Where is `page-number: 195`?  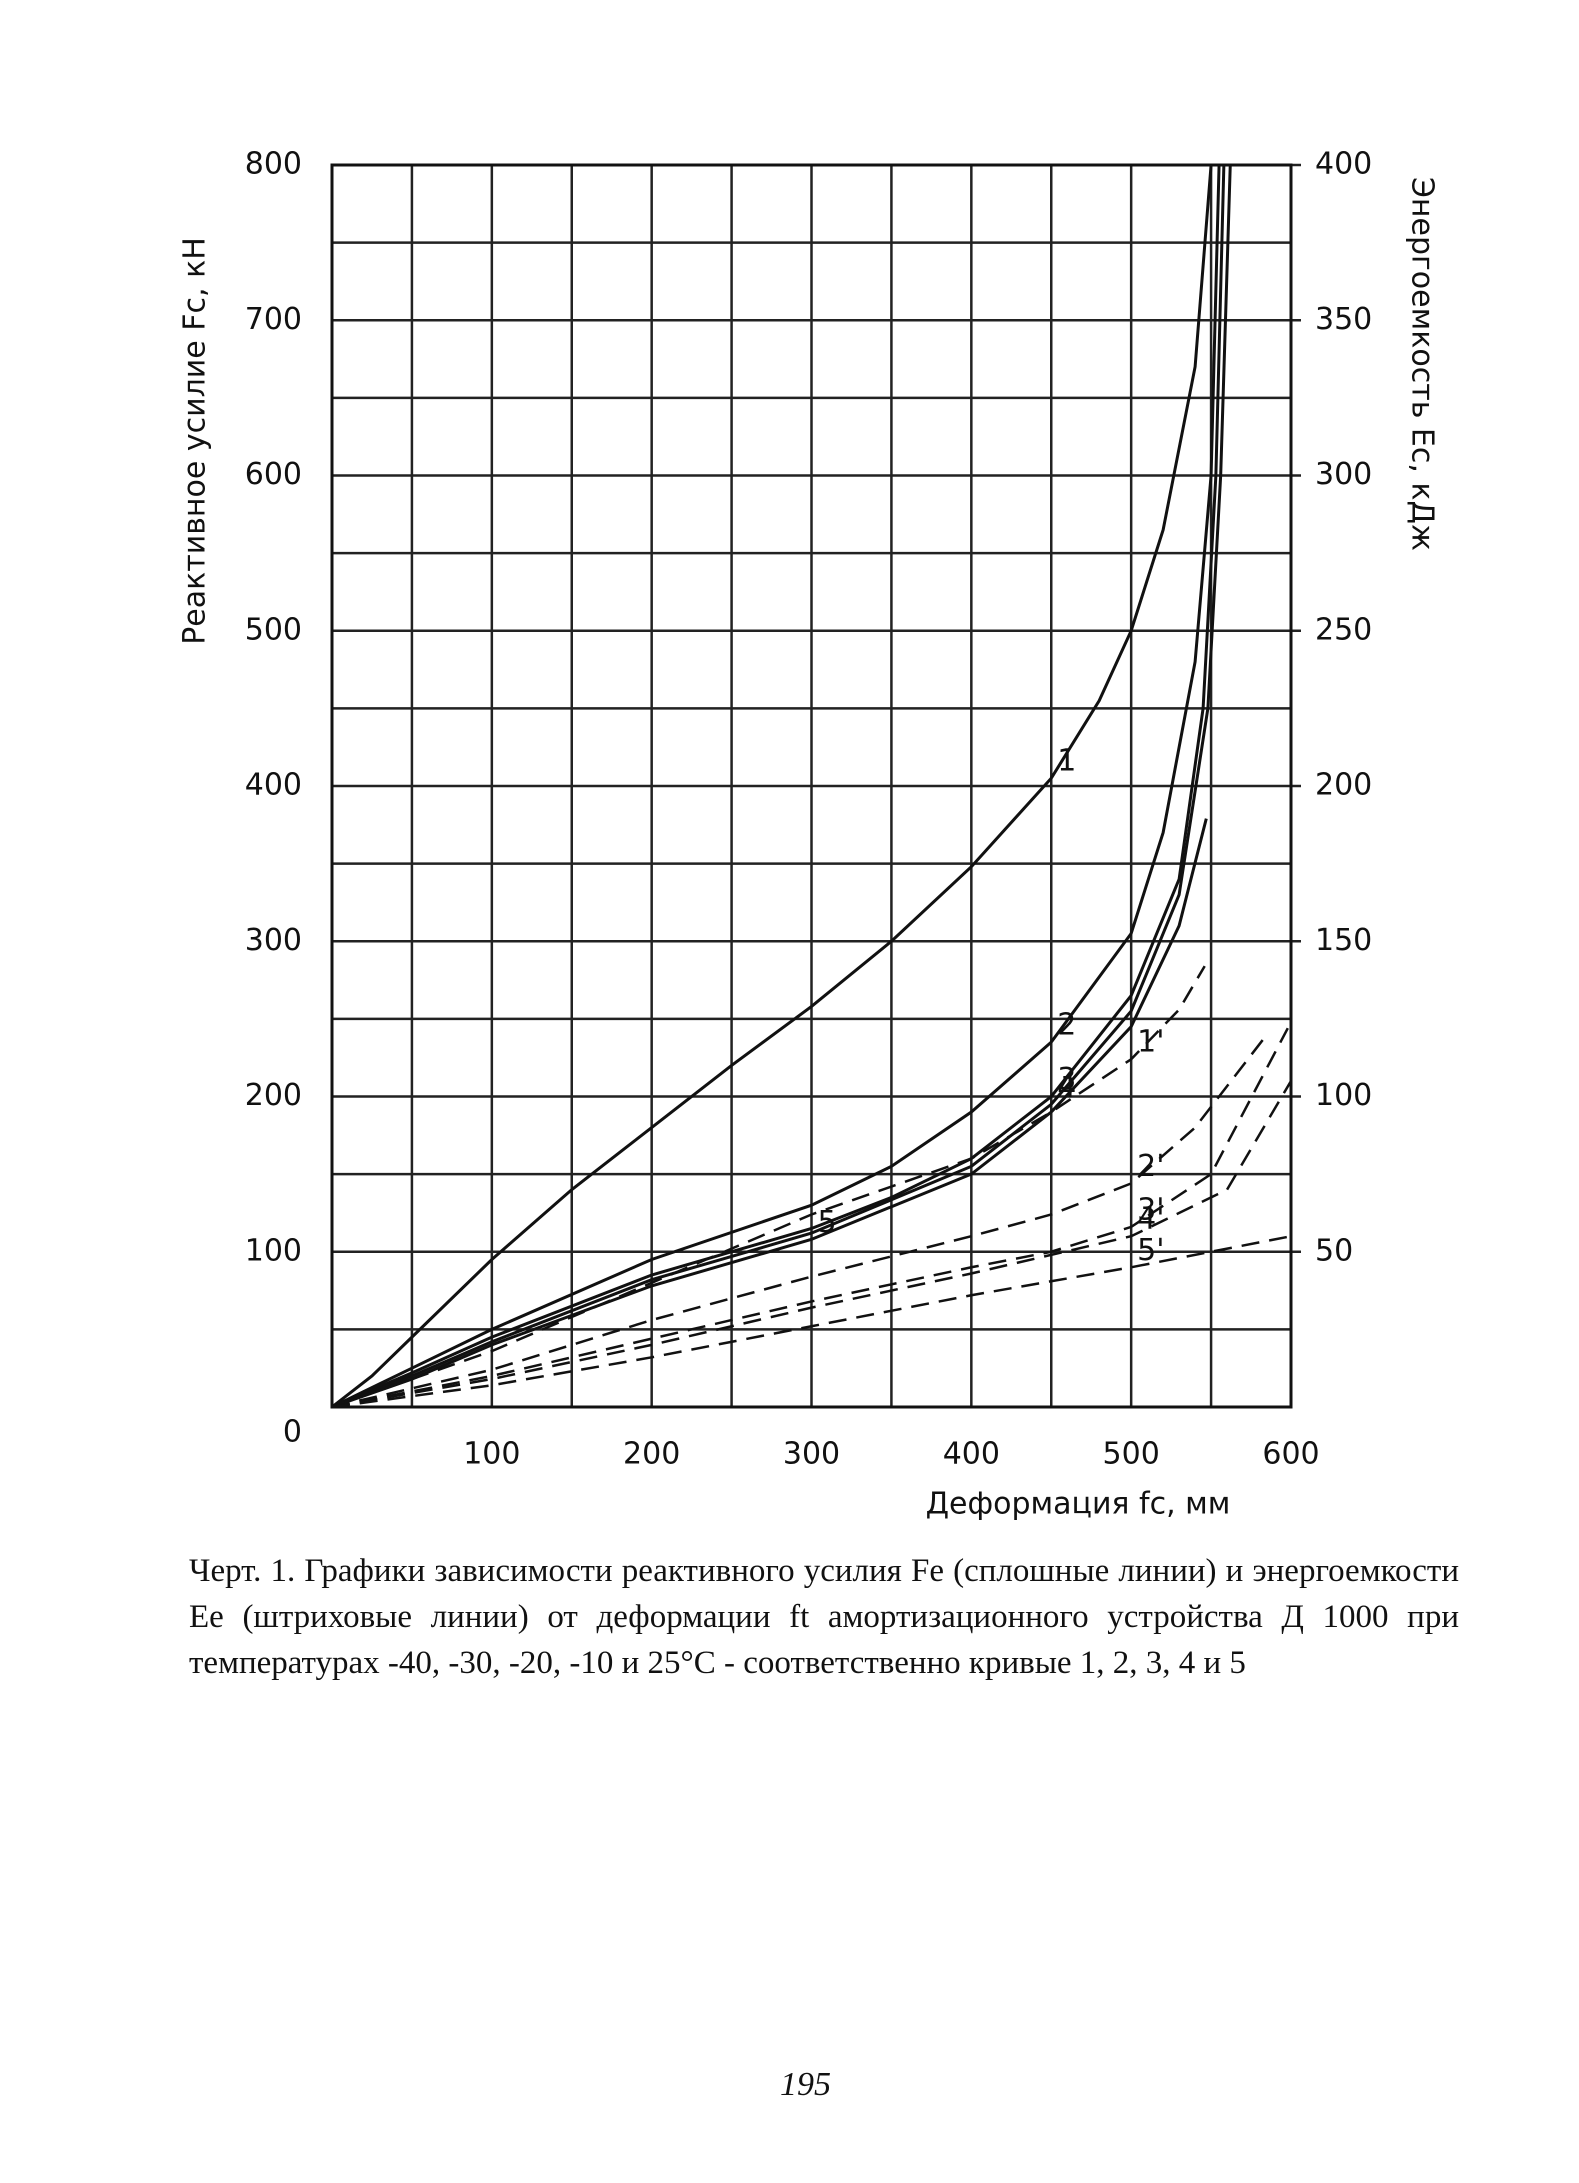 page-number: 195 is located at coordinates (805, 2084).